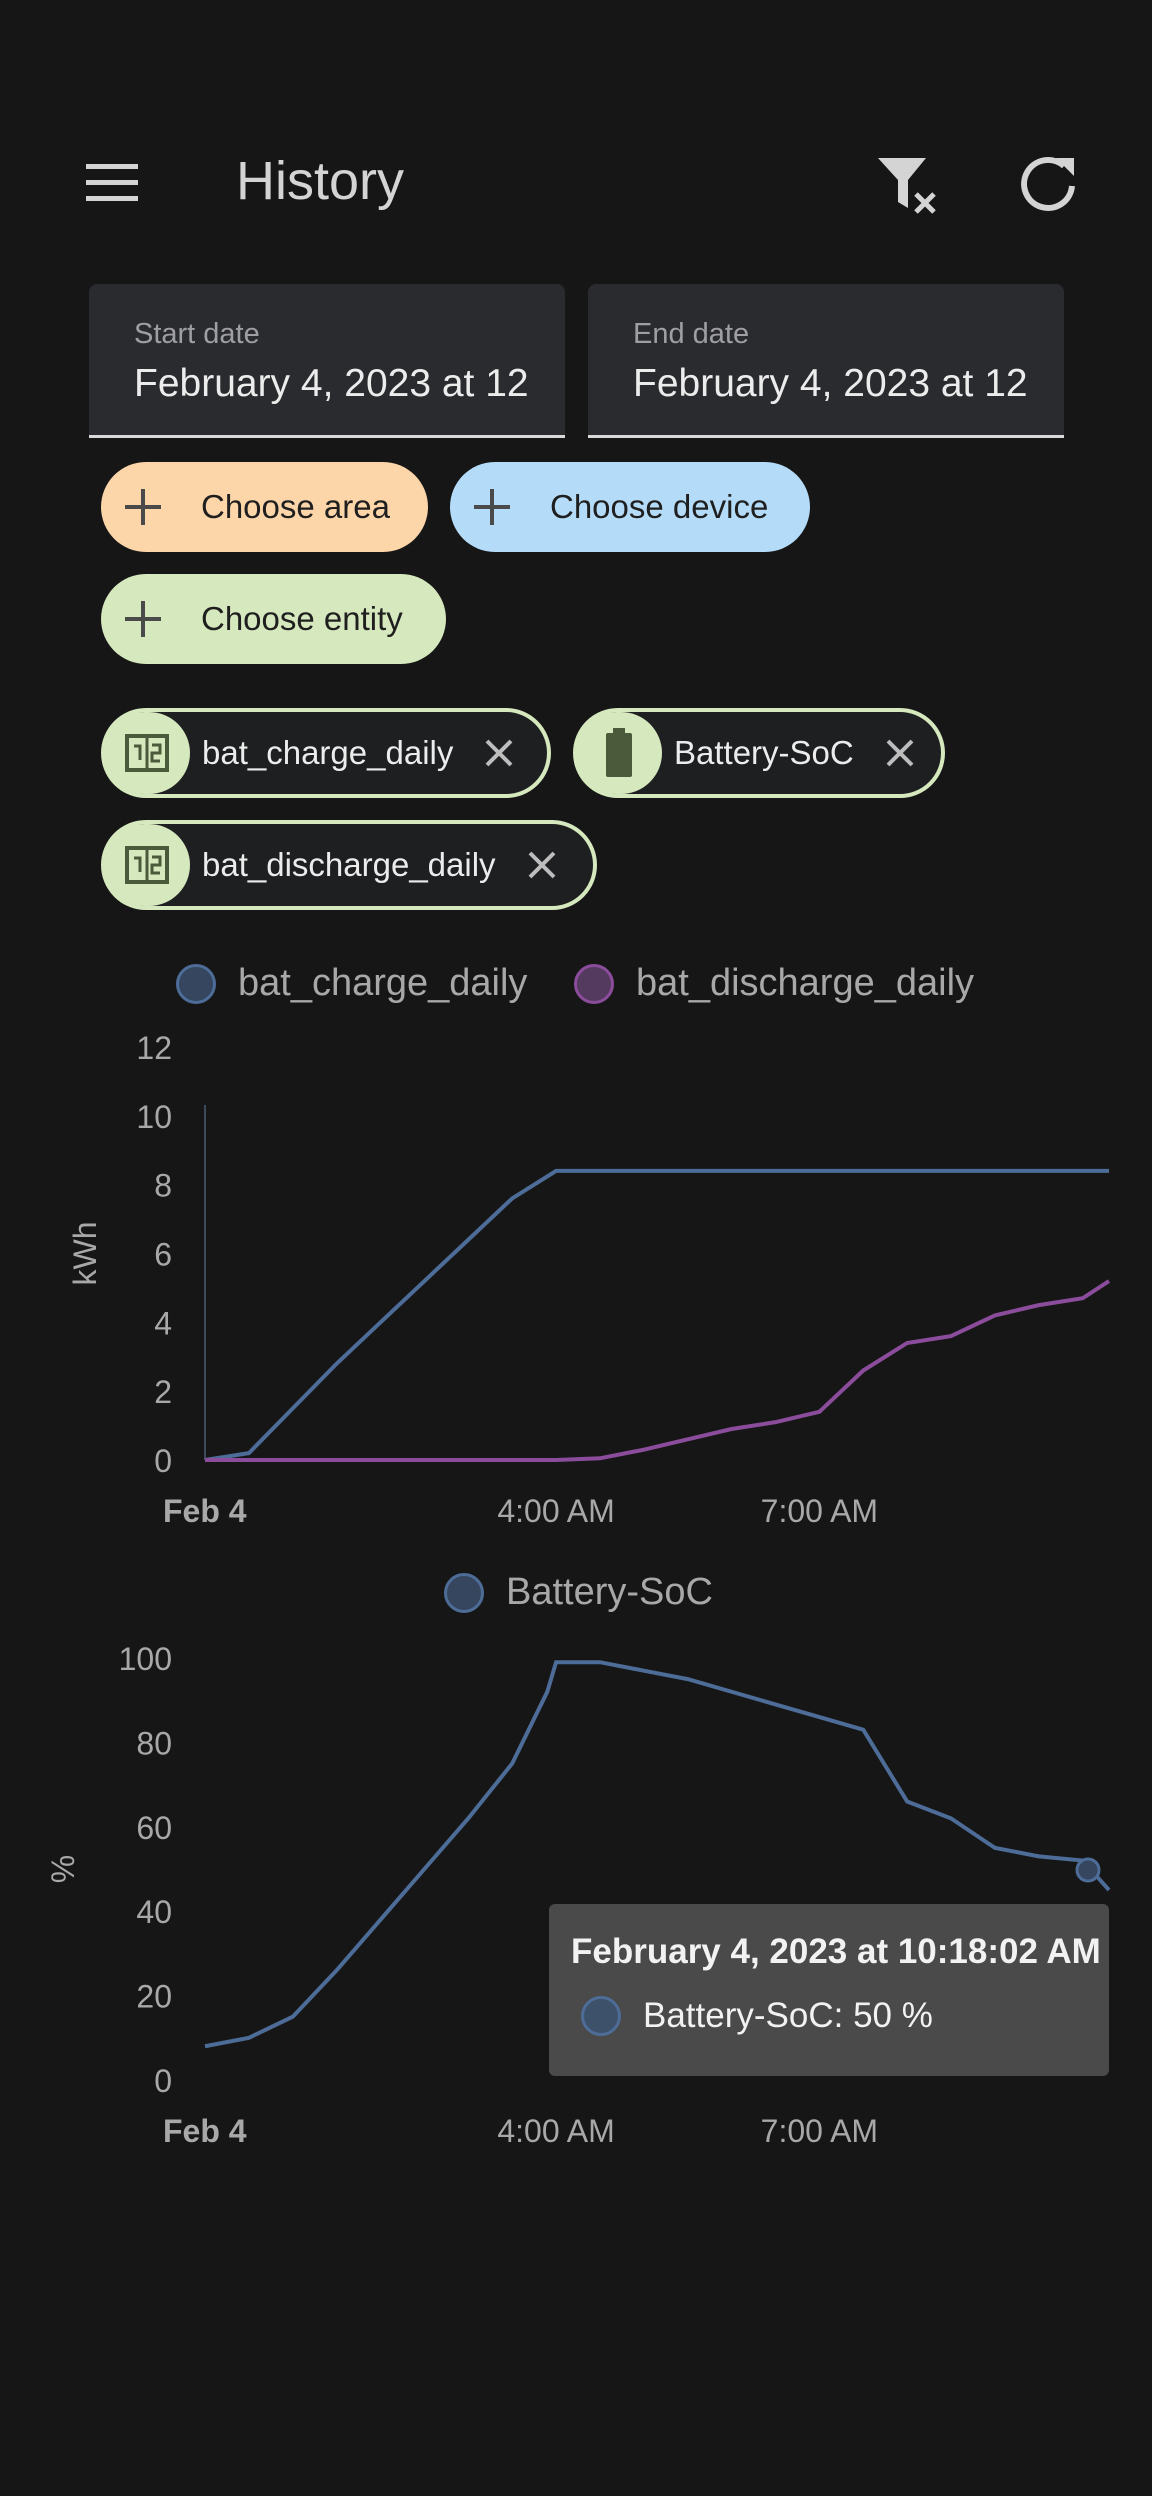  I want to click on entity-chip-bat-charge-daily: bat_charge_daily, so click(326, 753).